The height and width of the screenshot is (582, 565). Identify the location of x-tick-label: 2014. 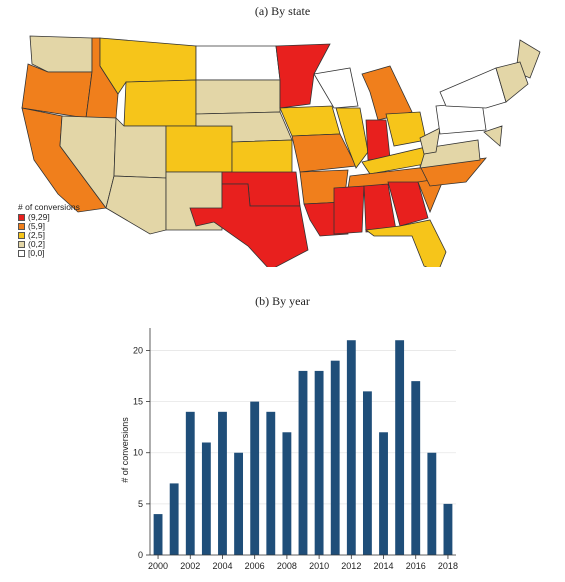
(384, 566).